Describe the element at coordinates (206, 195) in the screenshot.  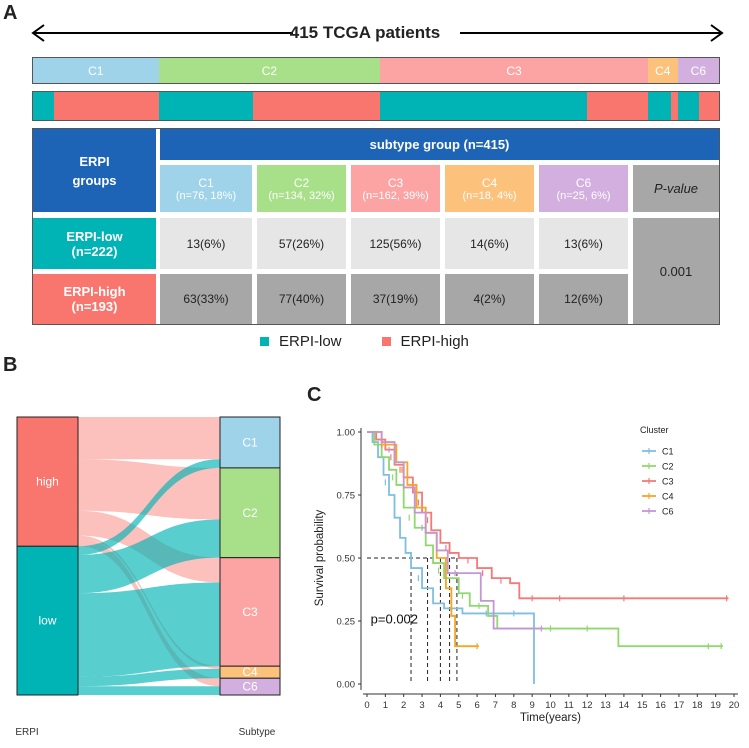
I see `col-header-c1-count: (n=76, 18%)` at that location.